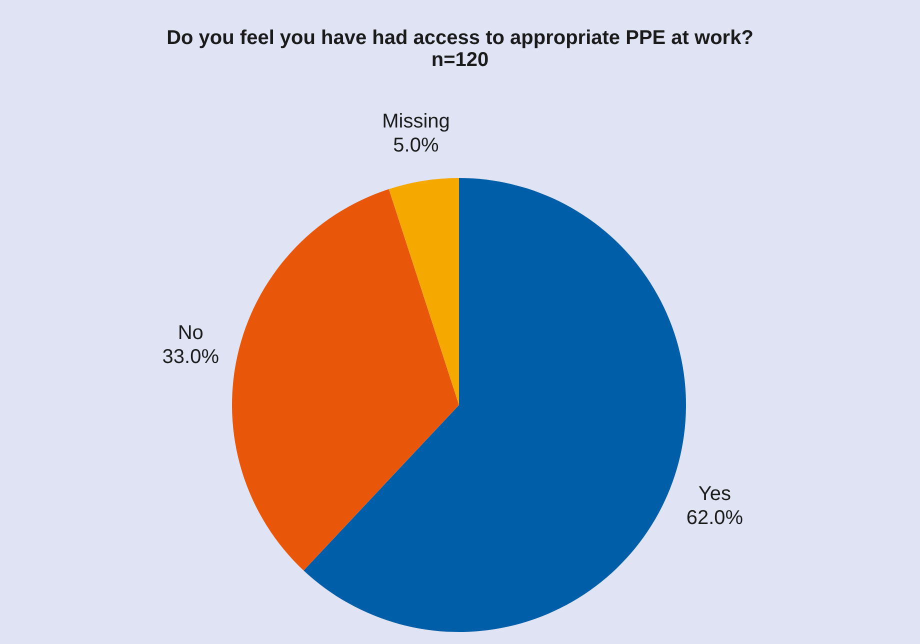 Image resolution: width=920 pixels, height=644 pixels. Describe the element at coordinates (460, 38) in the screenshot. I see `chart-title: Do you feel you have had access to appropriate PPE at work?` at that location.